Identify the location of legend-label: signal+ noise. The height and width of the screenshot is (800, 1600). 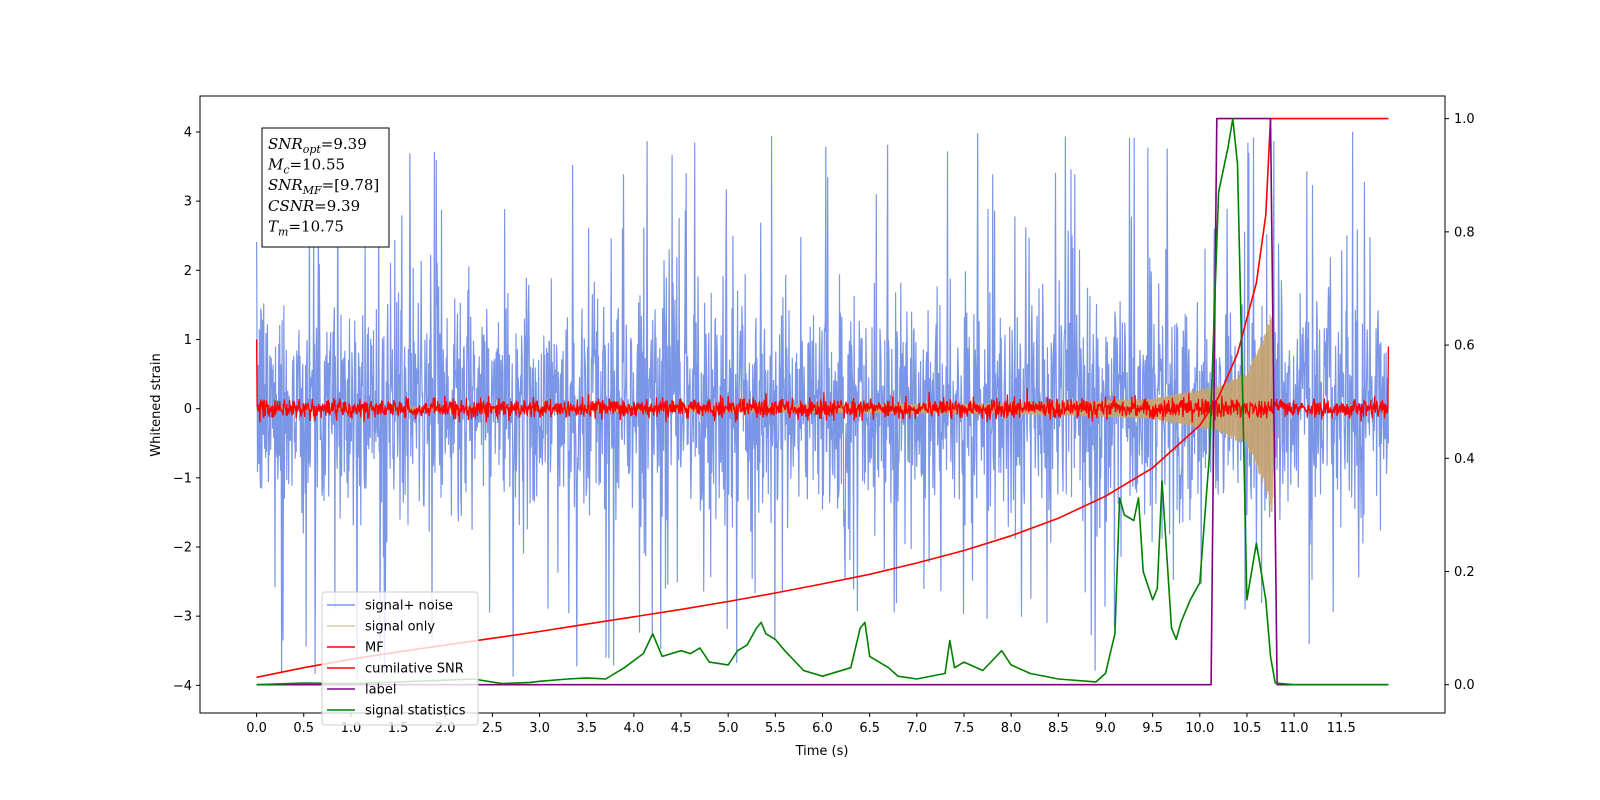
(409, 606).